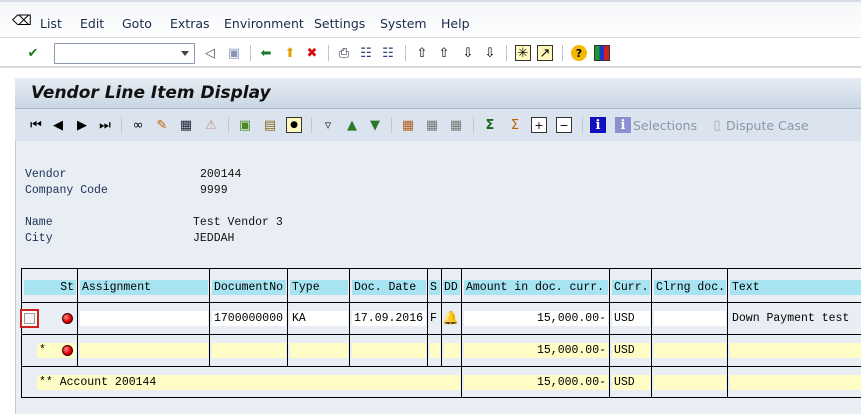 The height and width of the screenshot is (414, 861). Describe the element at coordinates (39, 222) in the screenshot. I see `name-label: Name` at that location.